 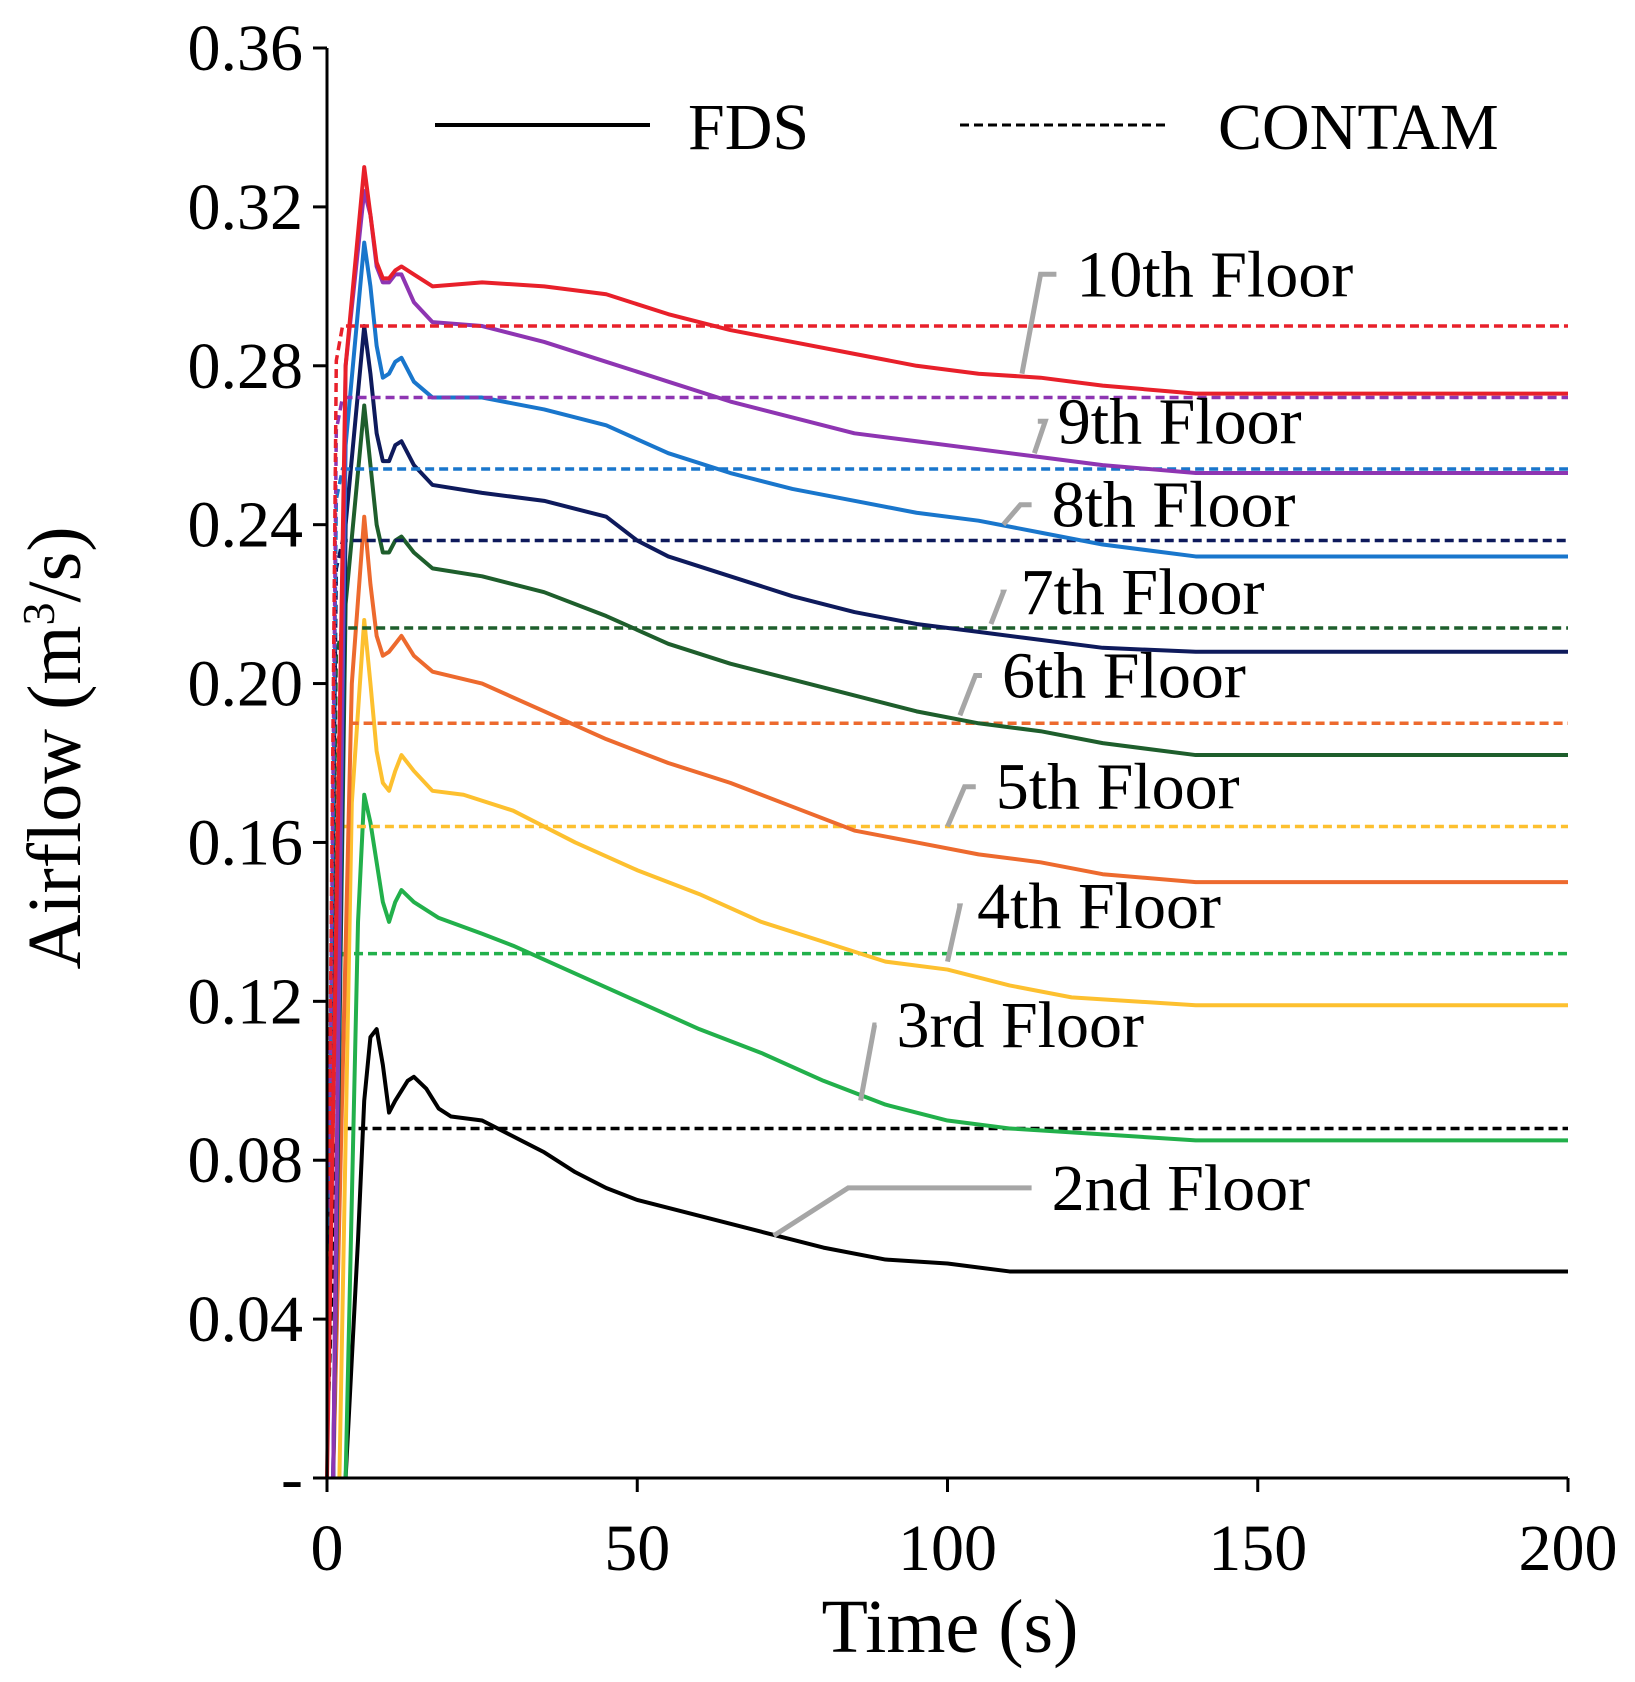 What do you see at coordinates (246, 366) in the screenshot?
I see `y-tick-label: 0.28` at bounding box center [246, 366].